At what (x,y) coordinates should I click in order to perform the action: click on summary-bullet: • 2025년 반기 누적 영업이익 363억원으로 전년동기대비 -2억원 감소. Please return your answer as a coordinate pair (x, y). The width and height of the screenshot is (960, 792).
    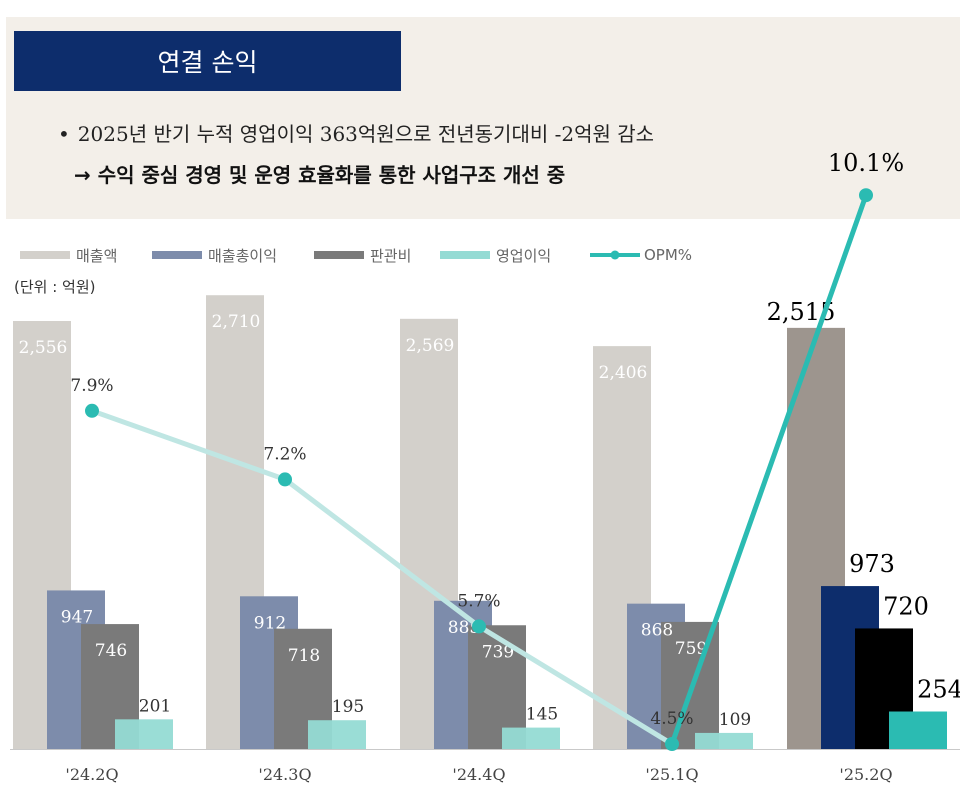
    Looking at the image, I should click on (356, 132).